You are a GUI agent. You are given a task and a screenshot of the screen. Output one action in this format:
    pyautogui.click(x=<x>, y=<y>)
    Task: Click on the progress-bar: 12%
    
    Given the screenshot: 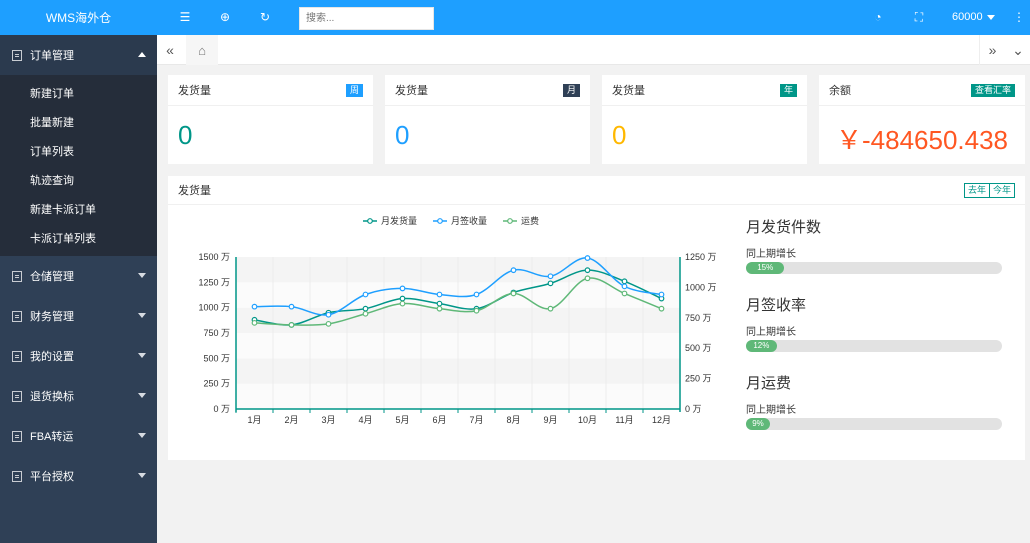 What is the action you would take?
    pyautogui.click(x=874, y=346)
    